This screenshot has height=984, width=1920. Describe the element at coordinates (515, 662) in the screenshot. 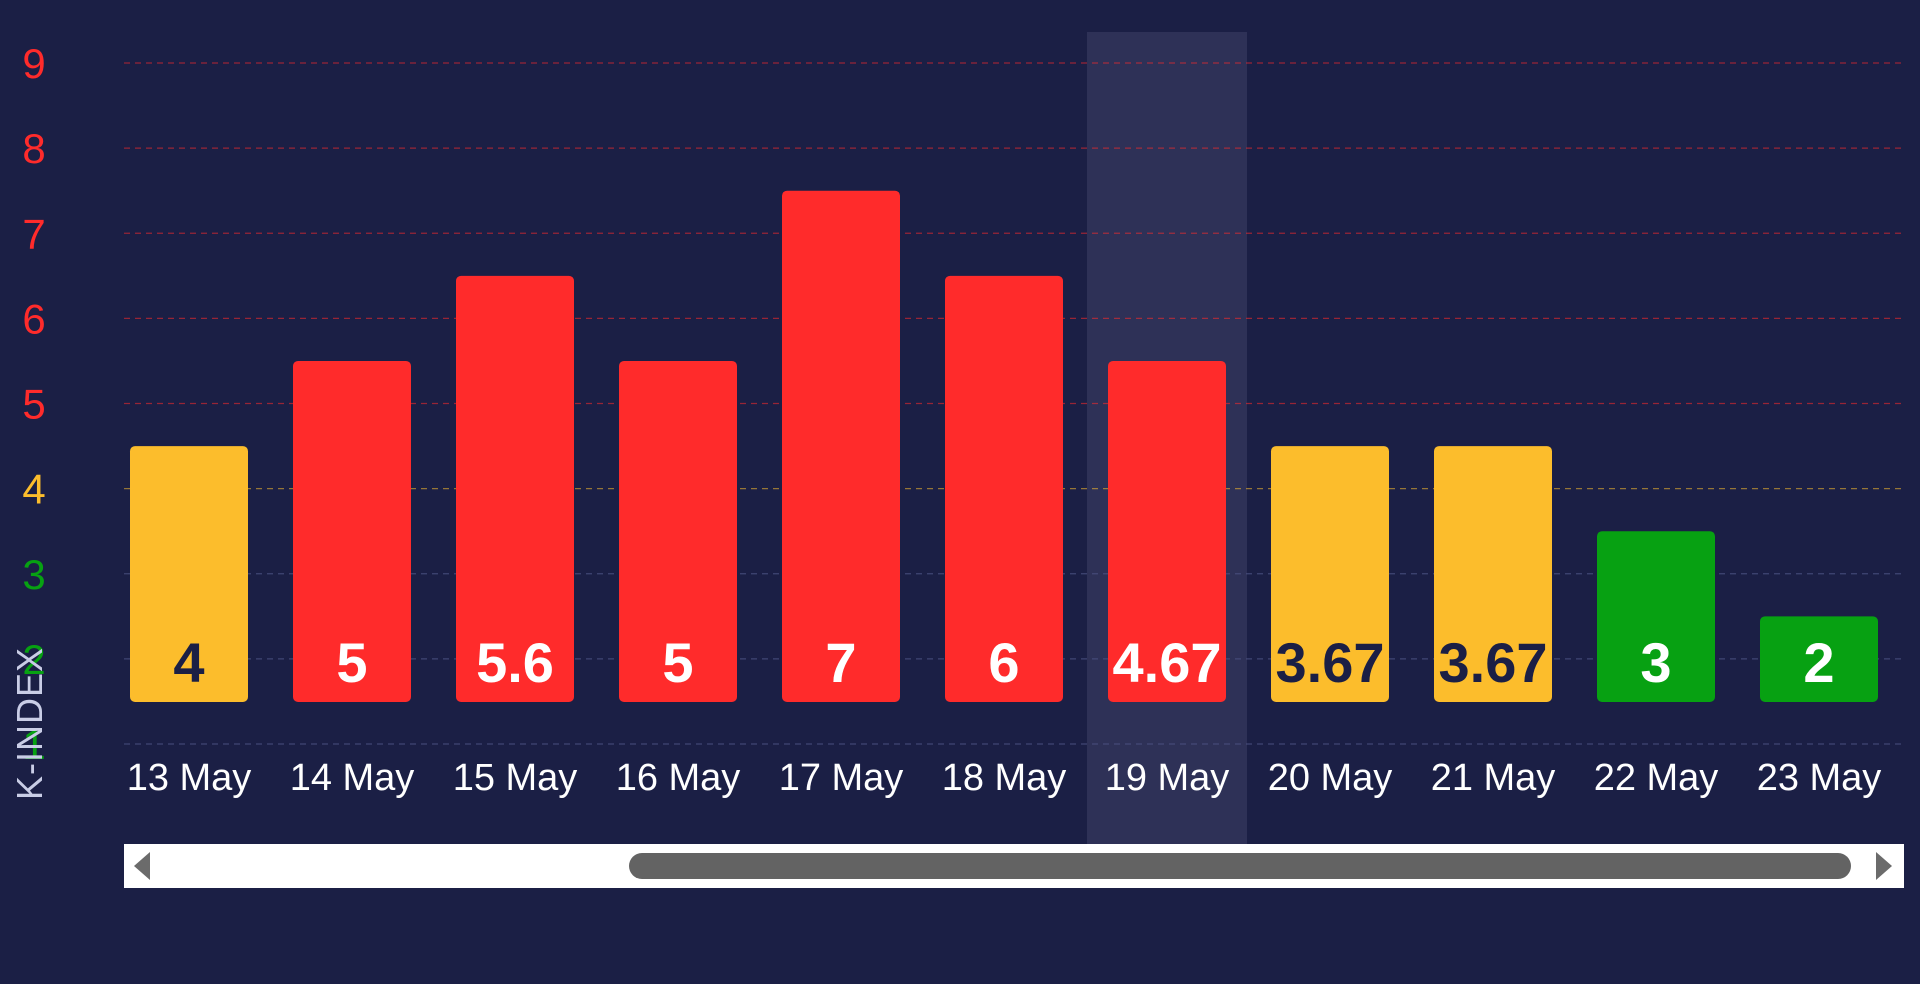

I see `bar-value-label: 5.6` at that location.